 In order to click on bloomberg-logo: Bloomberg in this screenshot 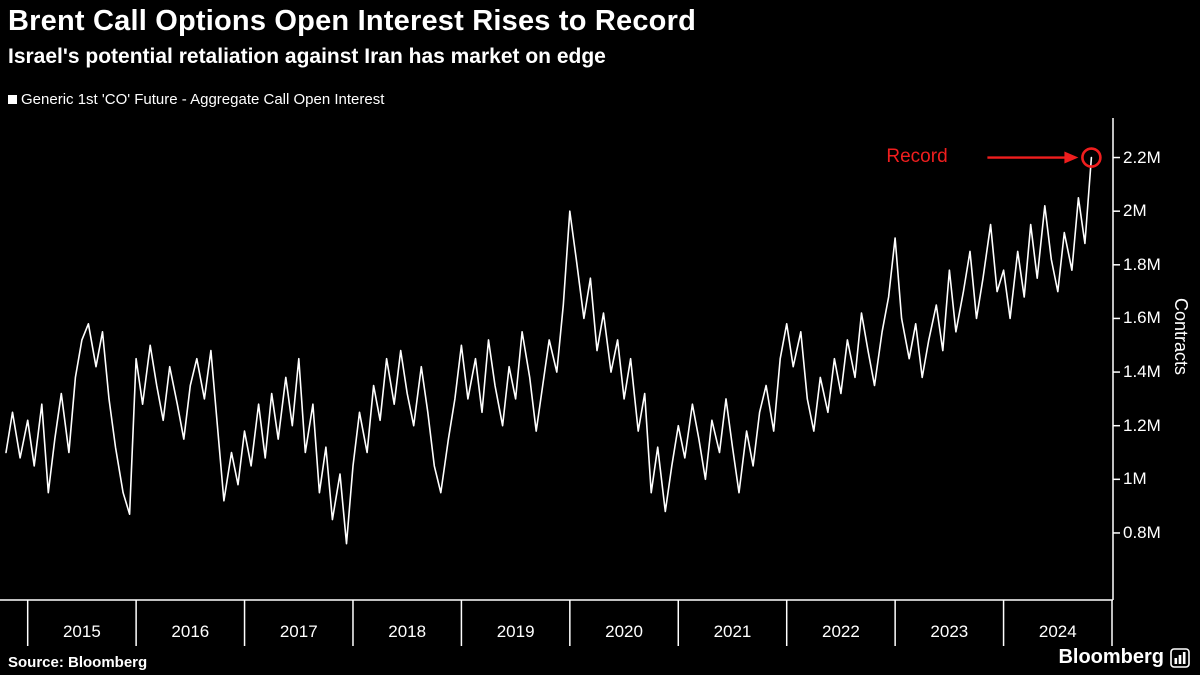, I will do `click(1124, 657)`.